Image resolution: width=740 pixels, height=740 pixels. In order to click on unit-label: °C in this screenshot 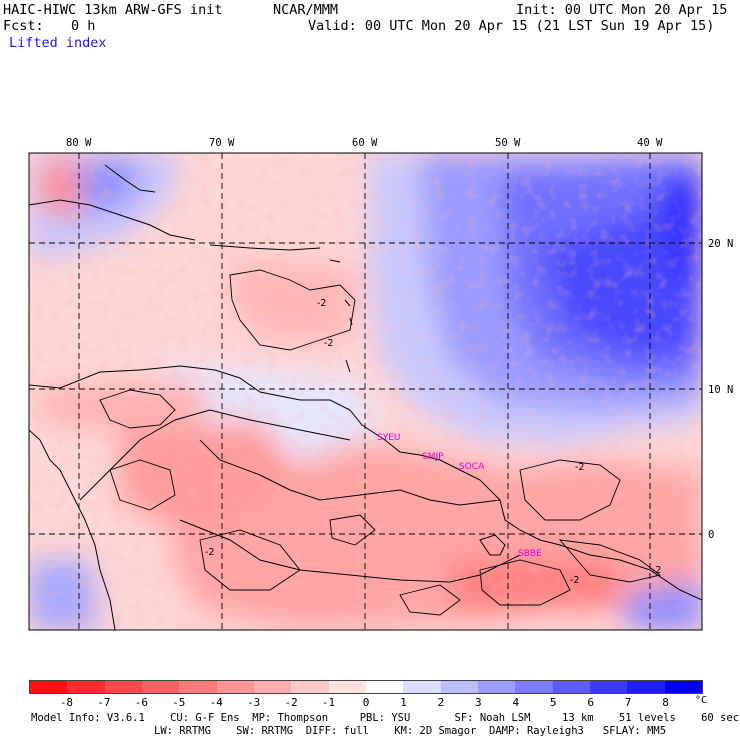, I will do `click(701, 700)`.